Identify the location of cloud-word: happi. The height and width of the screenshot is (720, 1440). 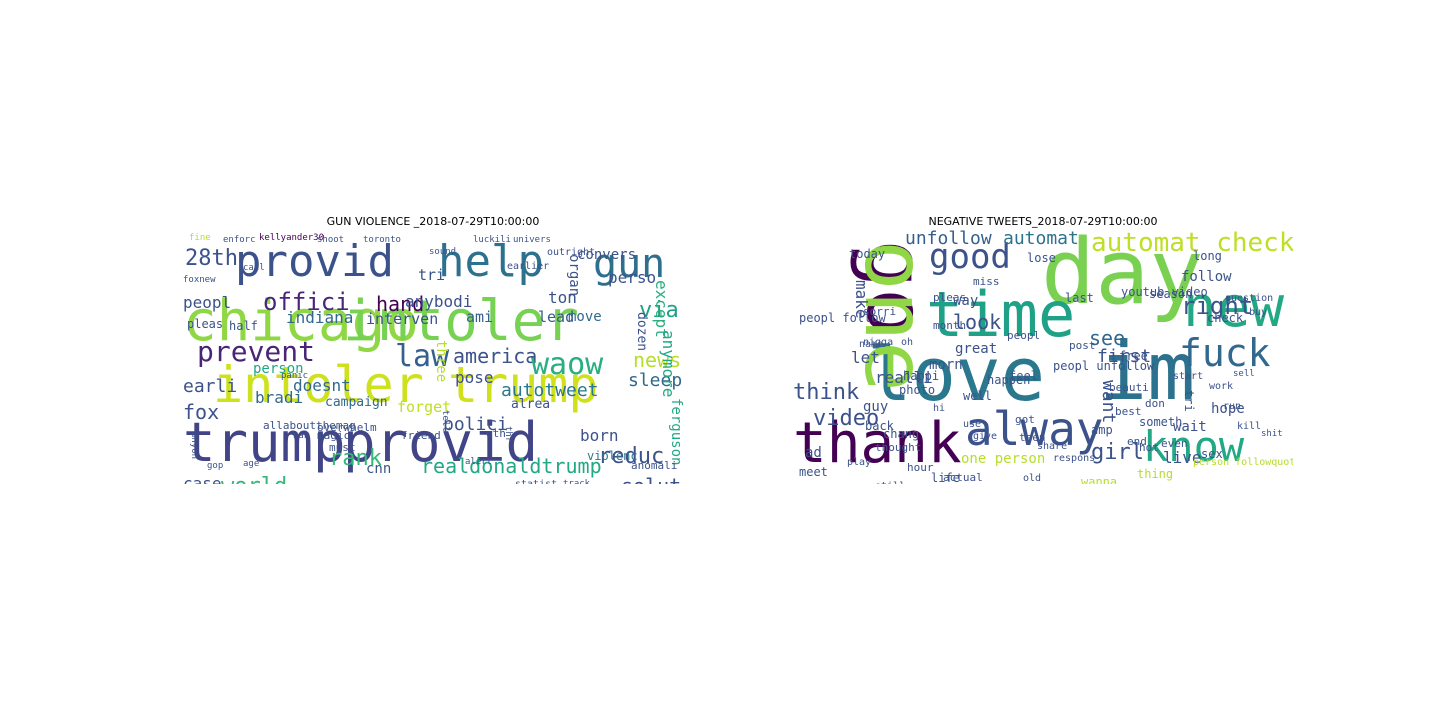
(921, 376).